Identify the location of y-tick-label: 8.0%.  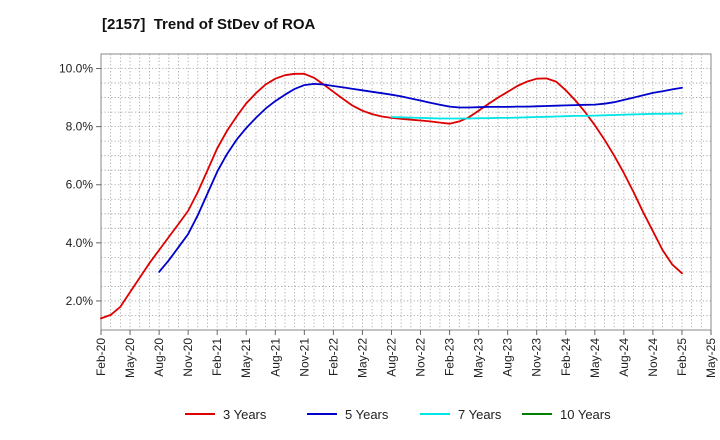
(80, 127).